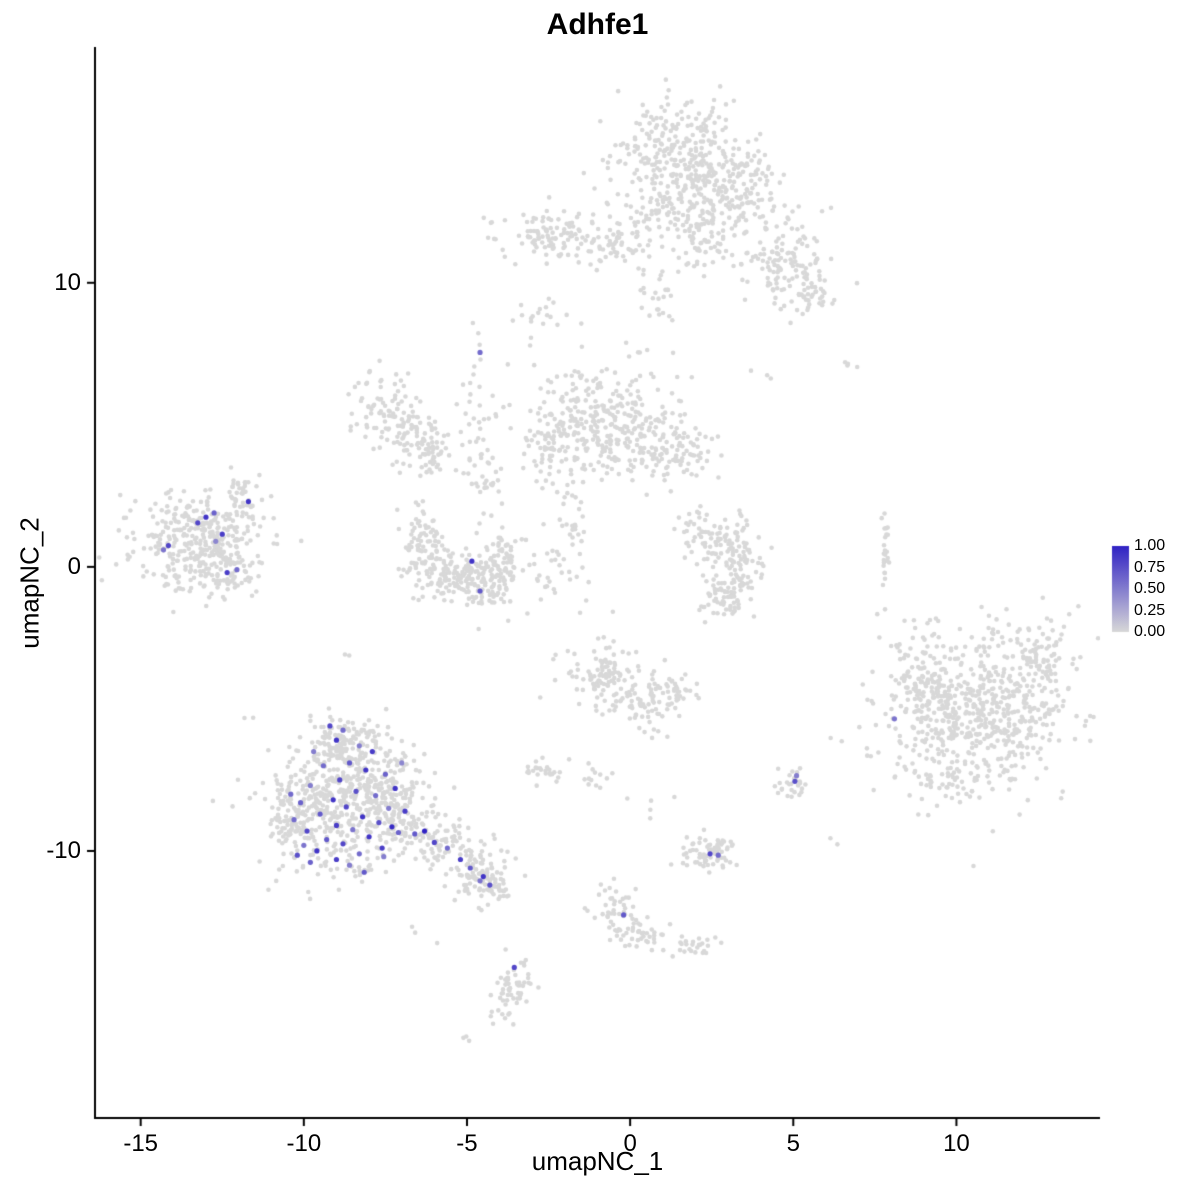  I want to click on x-tick-label: -10, so click(304, 1143).